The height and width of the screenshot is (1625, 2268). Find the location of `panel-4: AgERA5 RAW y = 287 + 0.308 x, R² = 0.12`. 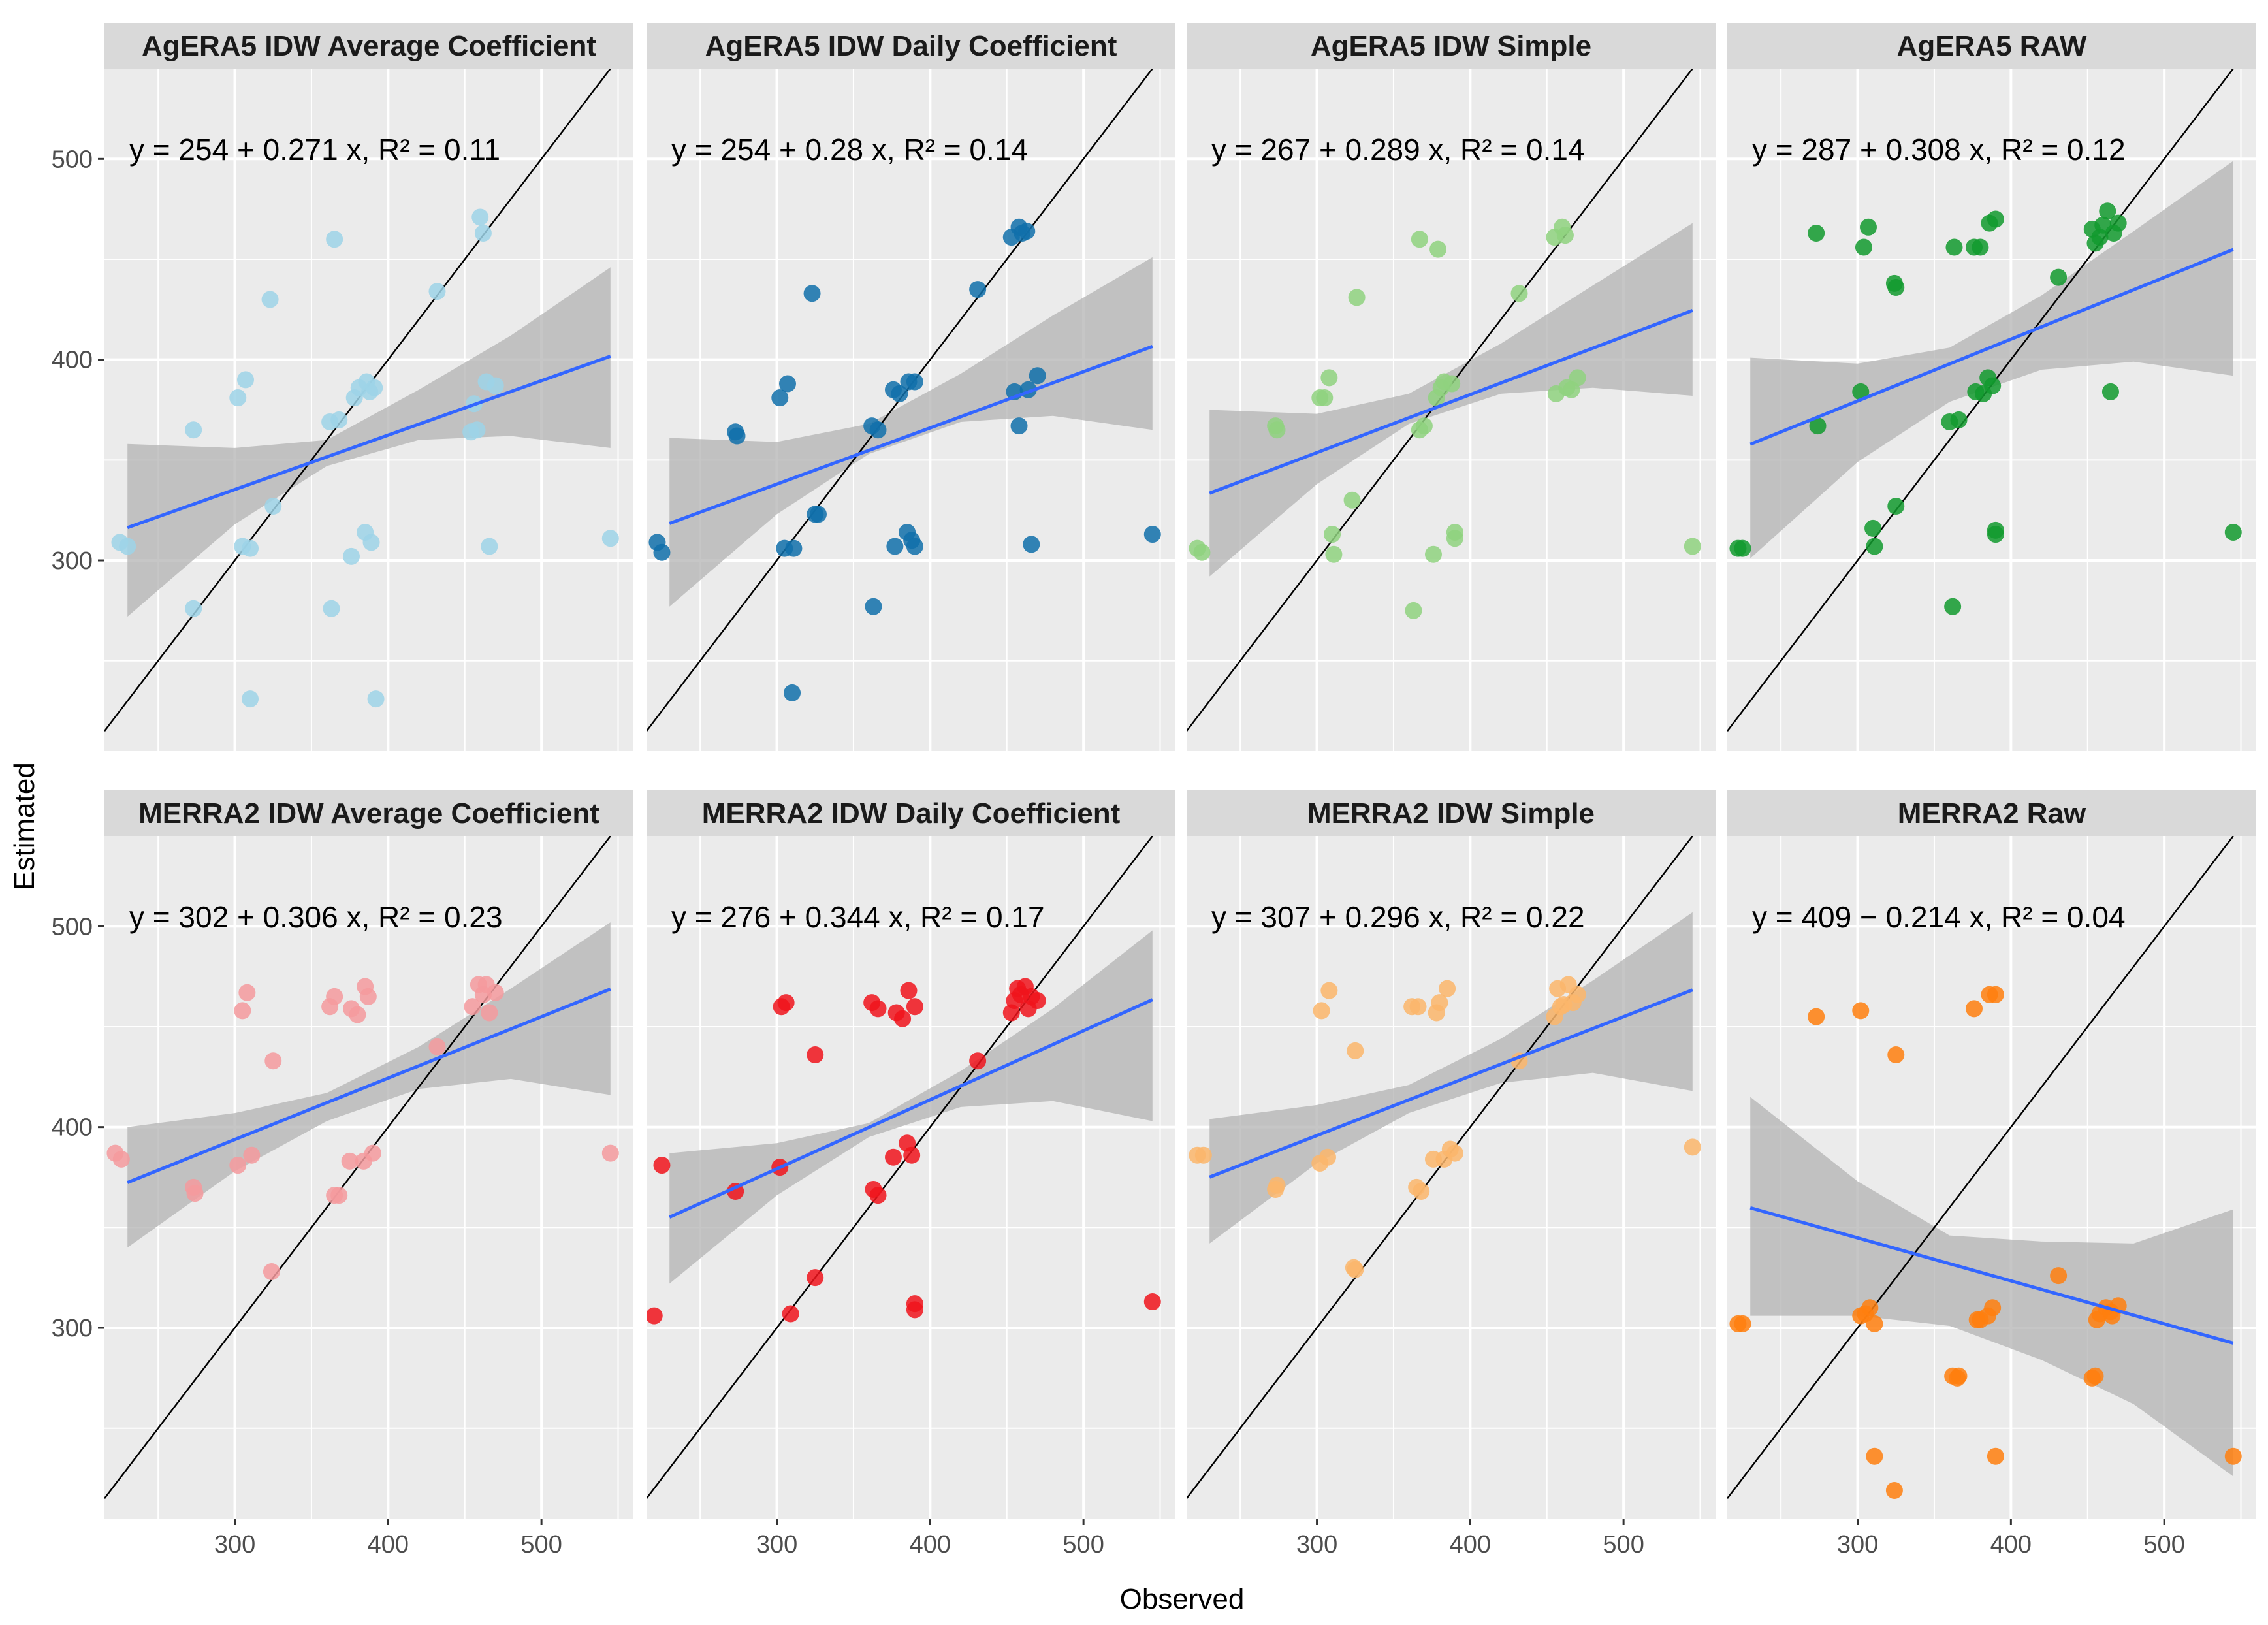

panel-4: AgERA5 RAW y = 287 + 0.308 x, R² = 0.12 is located at coordinates (1991, 387).